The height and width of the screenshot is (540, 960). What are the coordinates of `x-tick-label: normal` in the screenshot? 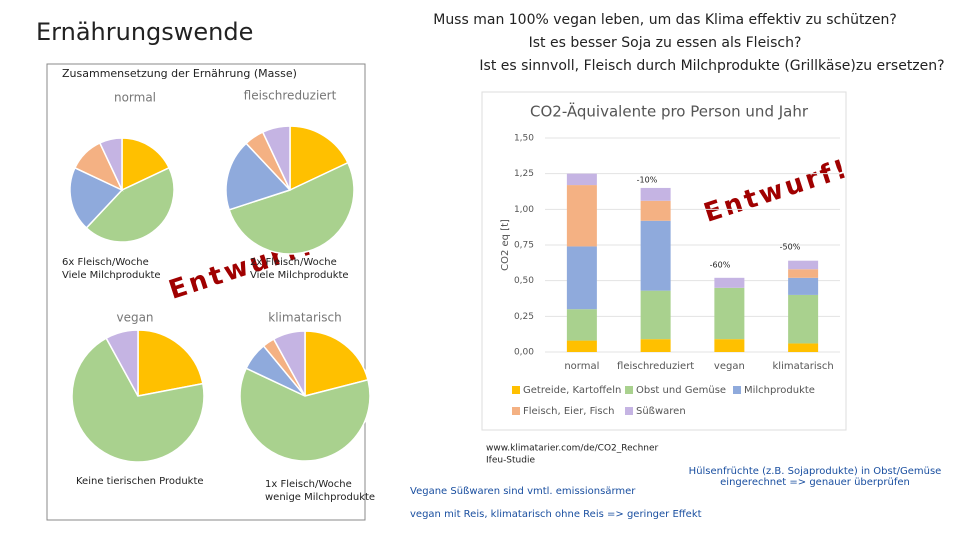 It's located at (581, 366).